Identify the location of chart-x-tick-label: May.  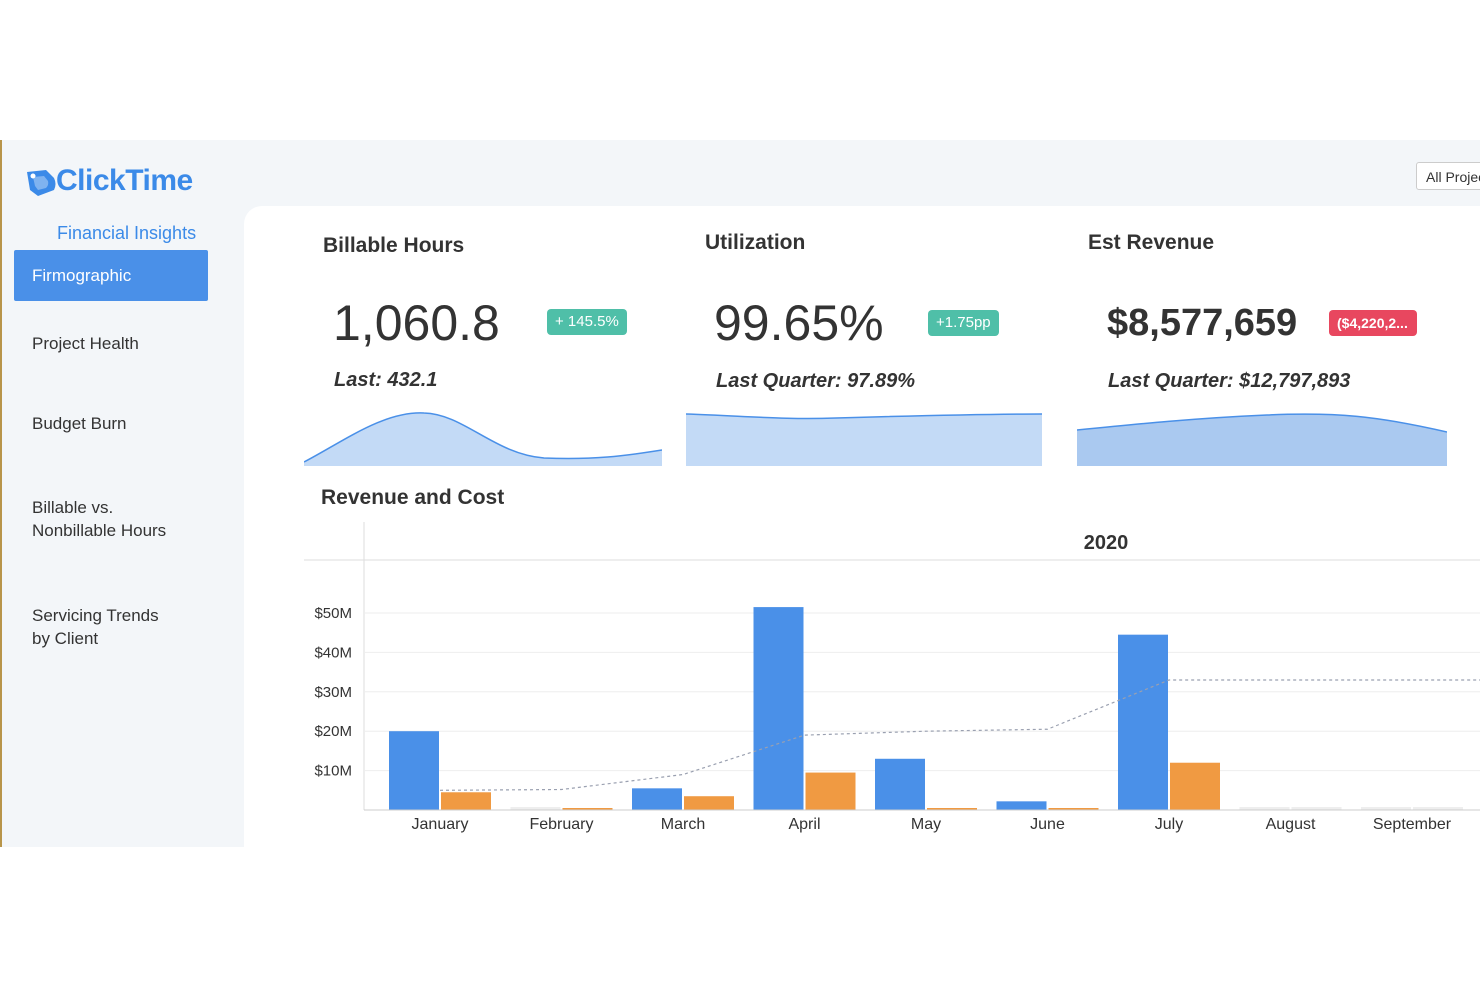
(926, 824).